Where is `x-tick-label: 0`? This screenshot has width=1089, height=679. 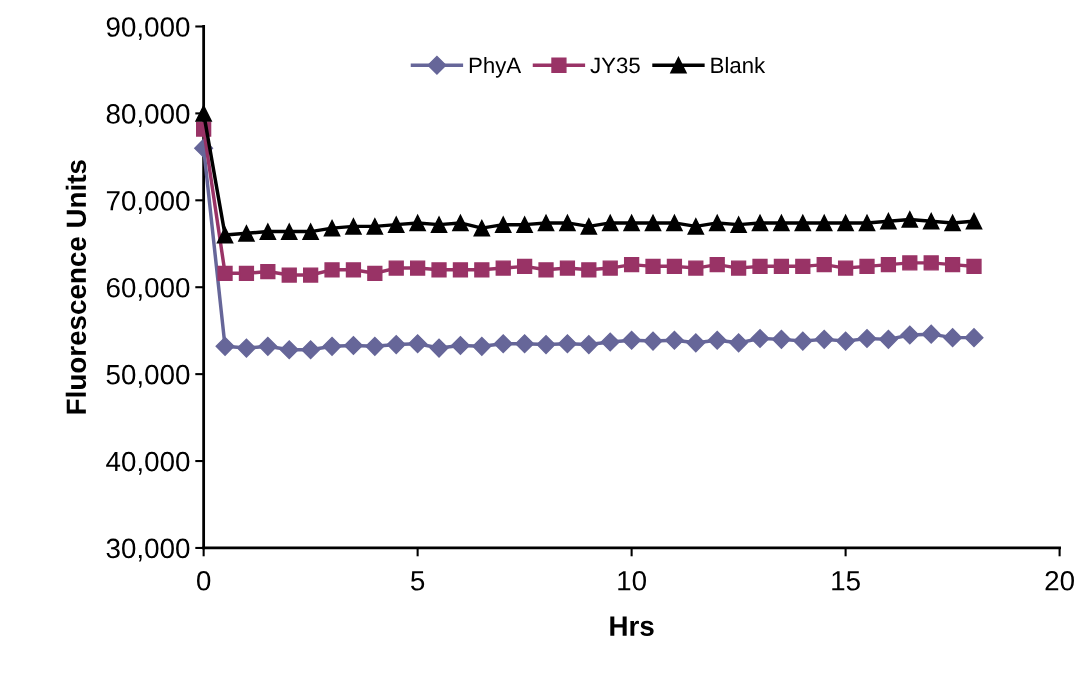
x-tick-label: 0 is located at coordinates (204, 580).